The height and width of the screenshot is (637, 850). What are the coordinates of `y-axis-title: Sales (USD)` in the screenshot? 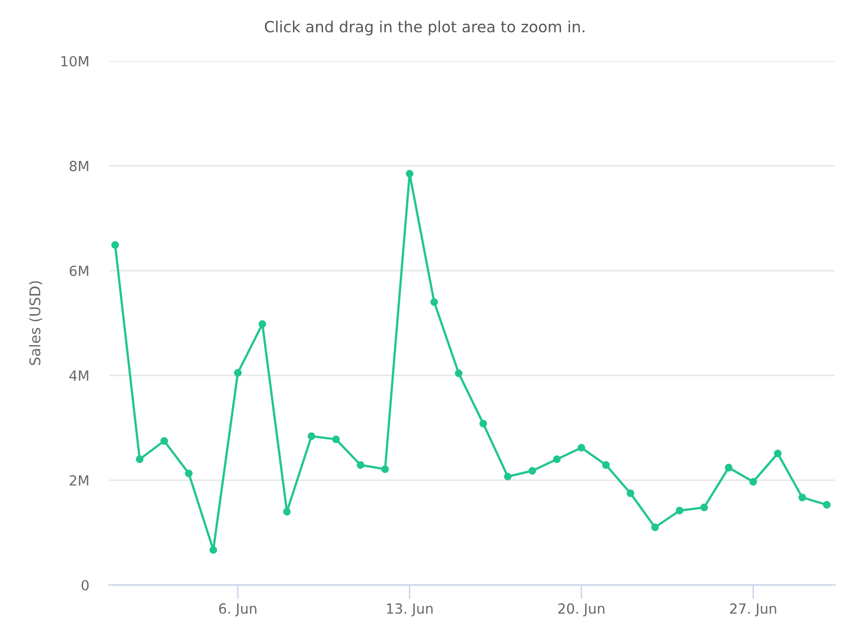 It's located at (35, 323).